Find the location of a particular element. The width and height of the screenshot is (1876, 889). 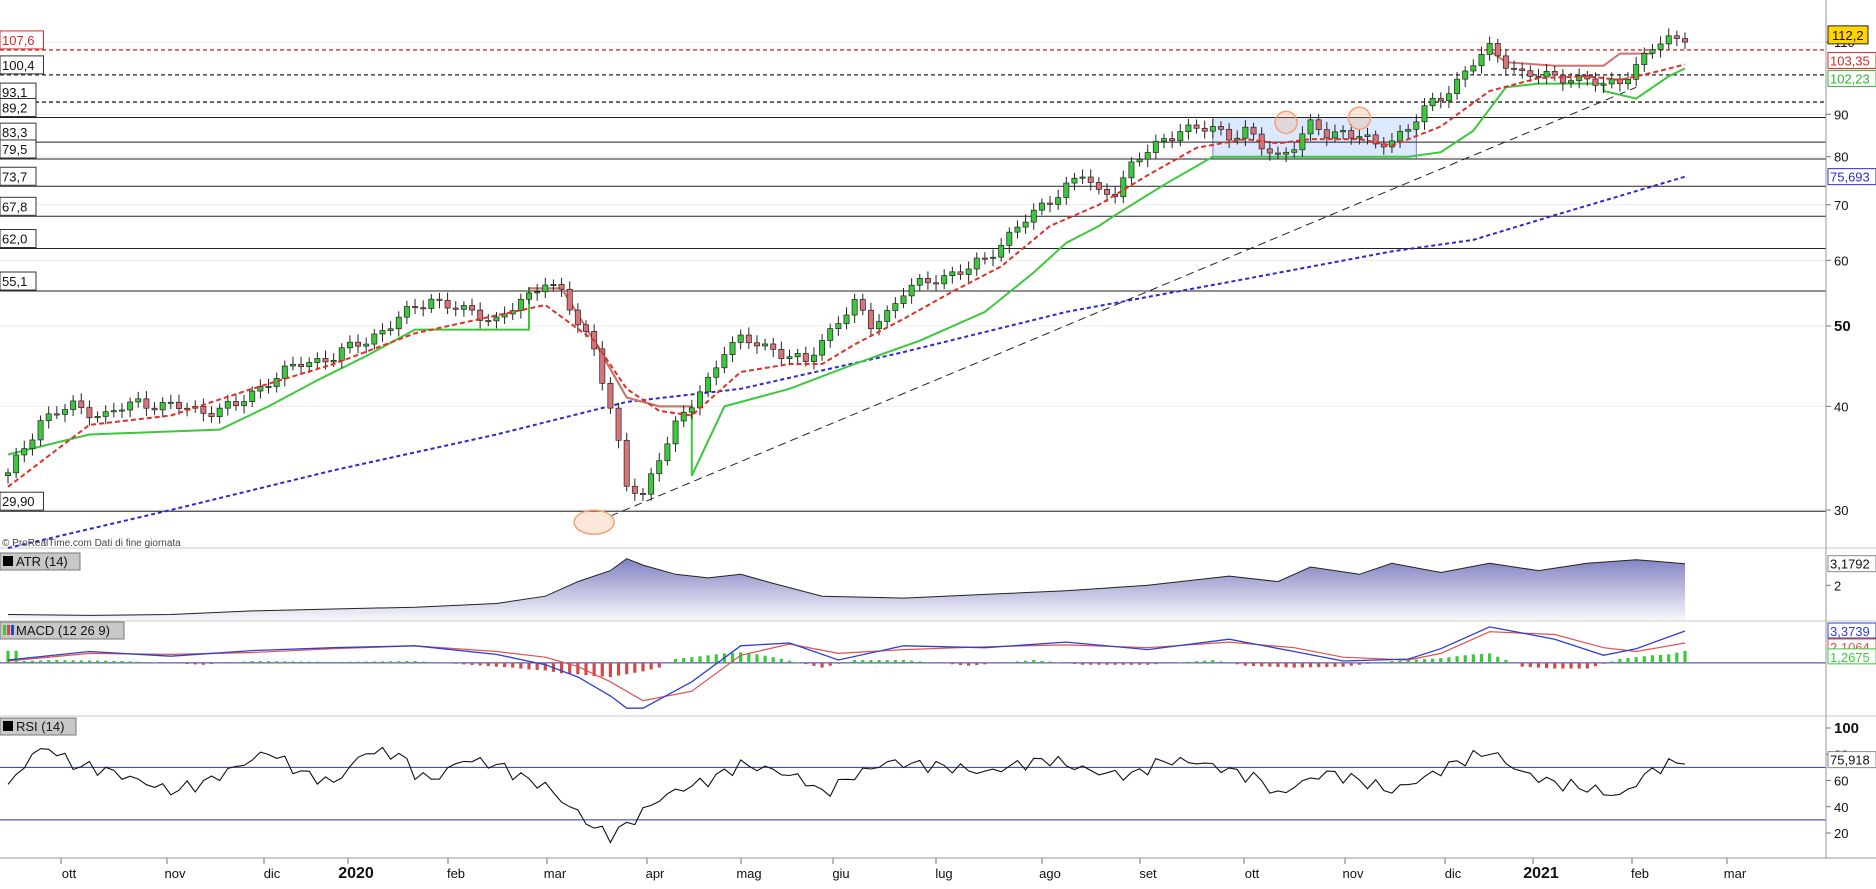

level-label: 100,4 is located at coordinates (18, 65).